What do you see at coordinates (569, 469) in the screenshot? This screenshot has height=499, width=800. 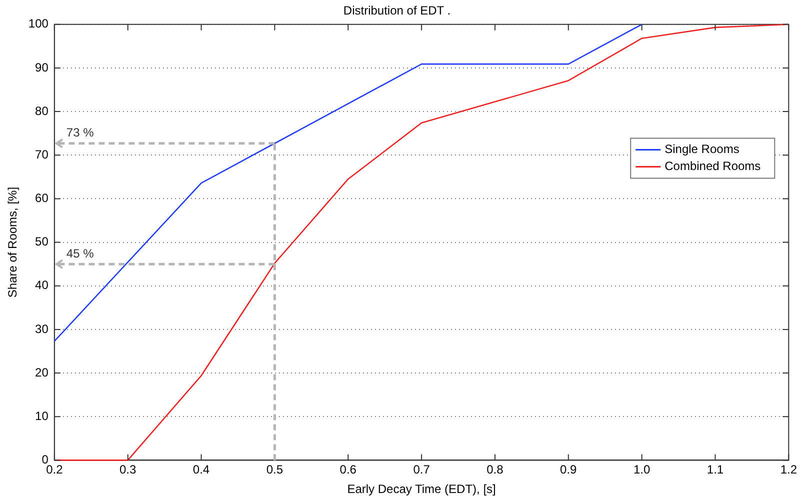 I see `x-tick-label: 0.9` at bounding box center [569, 469].